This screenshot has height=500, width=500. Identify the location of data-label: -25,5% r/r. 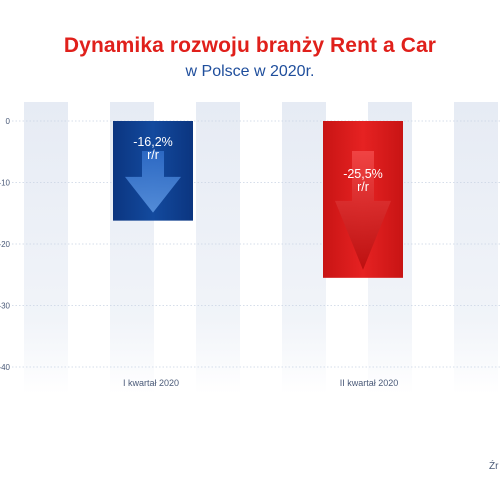
(363, 180).